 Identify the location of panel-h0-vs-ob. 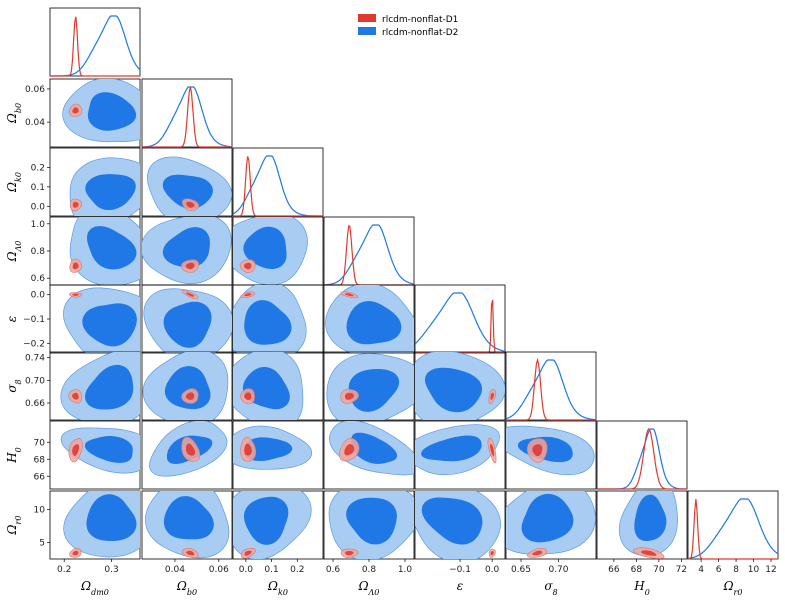
(187, 455).